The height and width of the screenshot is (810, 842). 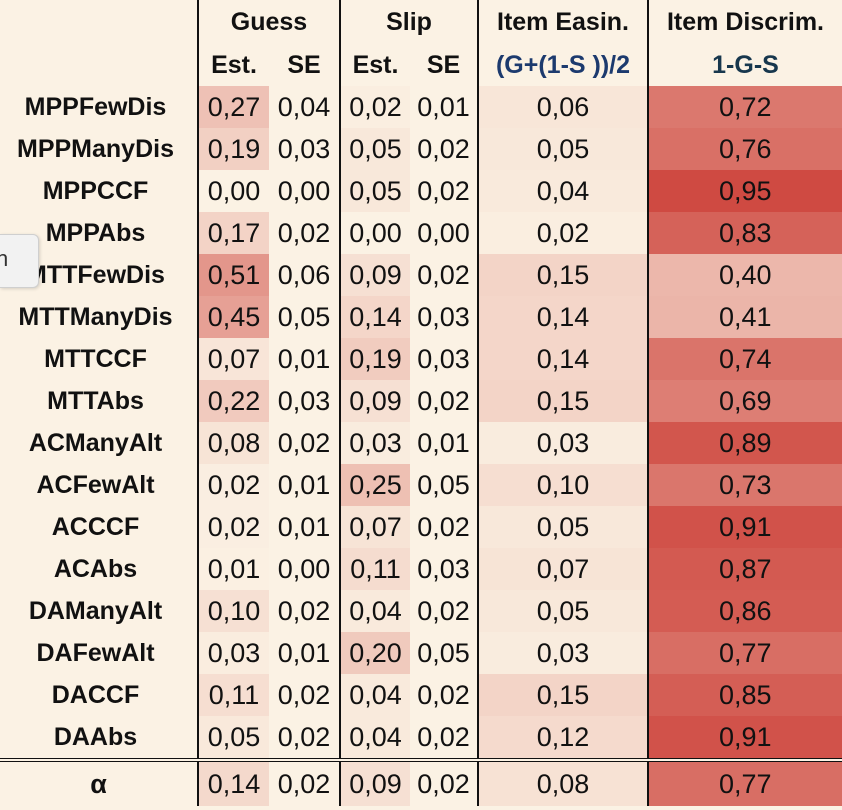 I want to click on cell-discrimination: 0,73, so click(x=744, y=485).